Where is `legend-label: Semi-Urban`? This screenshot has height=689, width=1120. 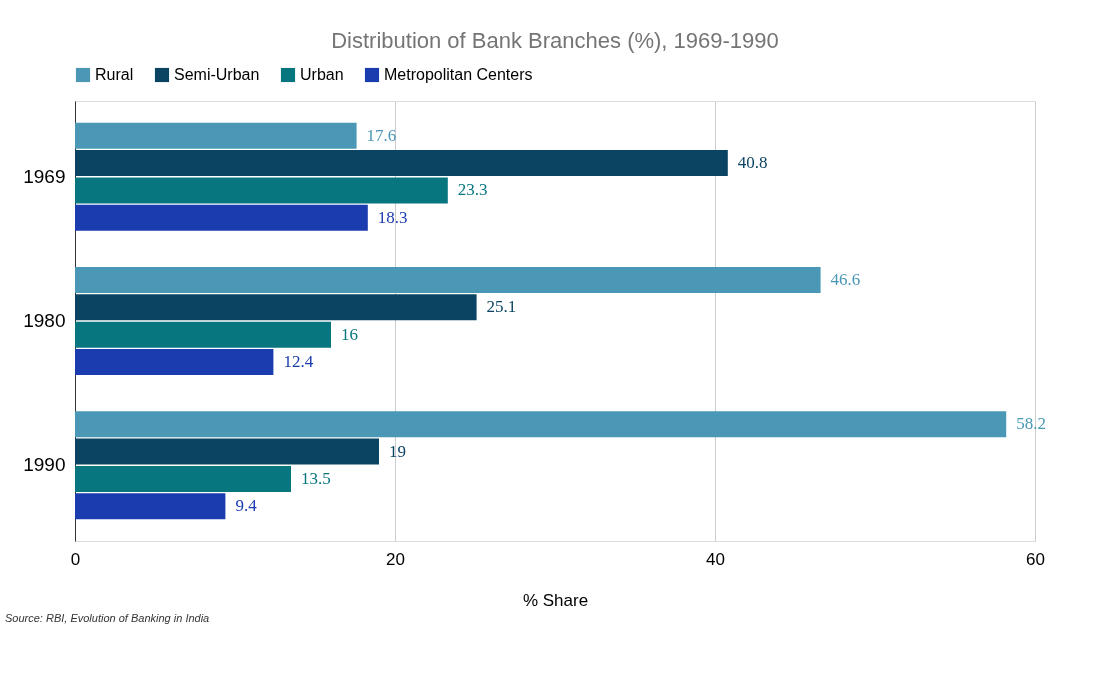
legend-label: Semi-Urban is located at coordinates (217, 74).